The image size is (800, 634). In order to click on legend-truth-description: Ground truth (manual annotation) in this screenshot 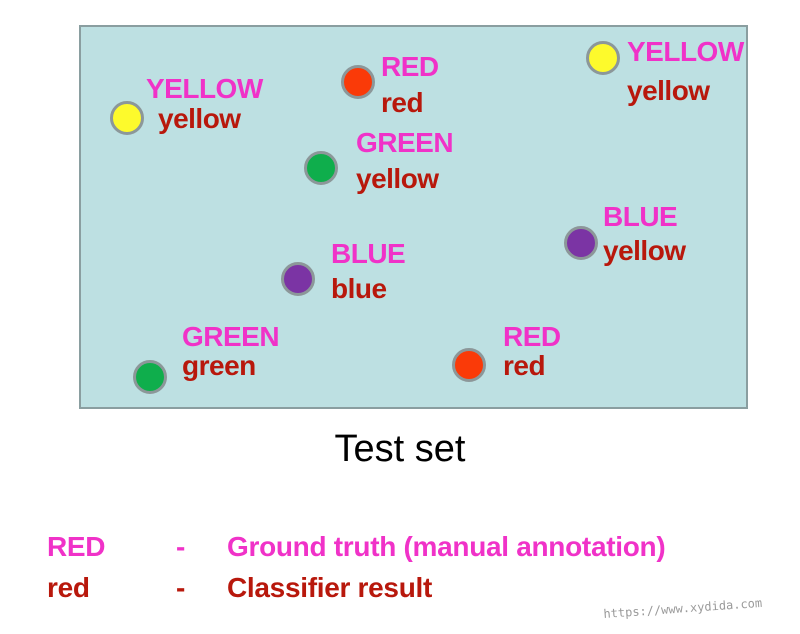, I will do `click(446, 546)`.